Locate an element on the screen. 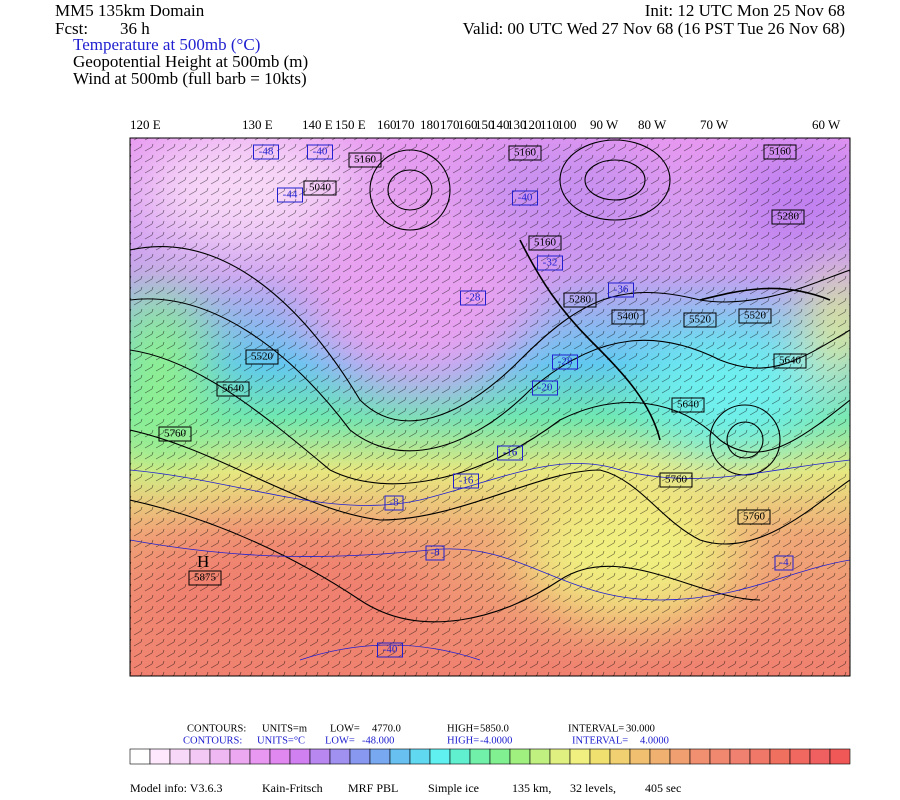 The height and width of the screenshot is (800, 900). temperature-label: -8 is located at coordinates (394, 503).